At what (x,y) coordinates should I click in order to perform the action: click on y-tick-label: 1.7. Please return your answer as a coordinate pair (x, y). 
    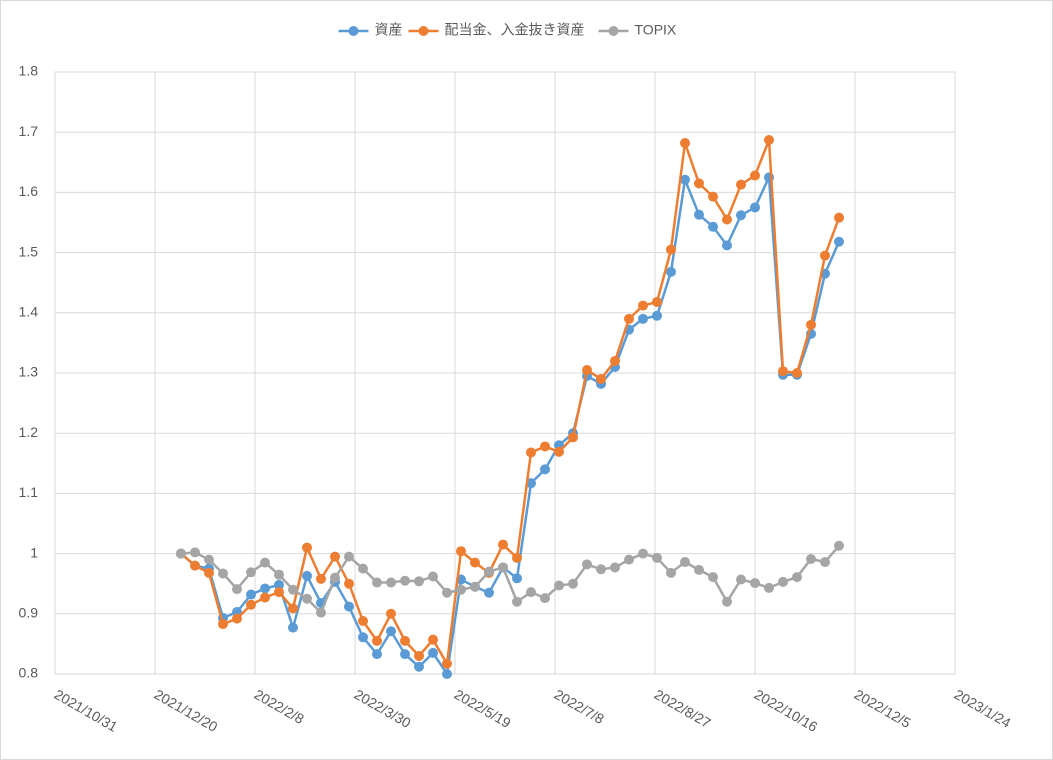
    Looking at the image, I should click on (29, 131).